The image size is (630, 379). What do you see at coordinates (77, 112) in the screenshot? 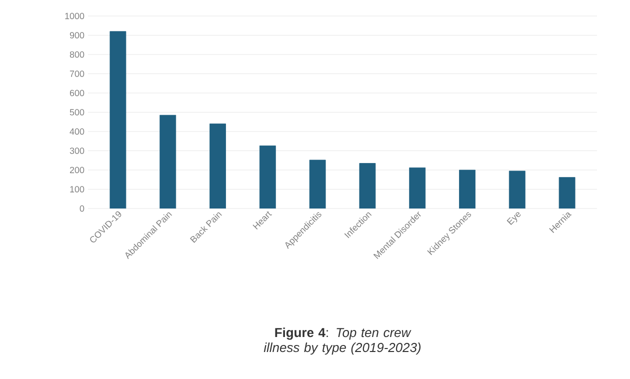
I see `y-tick-label: 500` at bounding box center [77, 112].